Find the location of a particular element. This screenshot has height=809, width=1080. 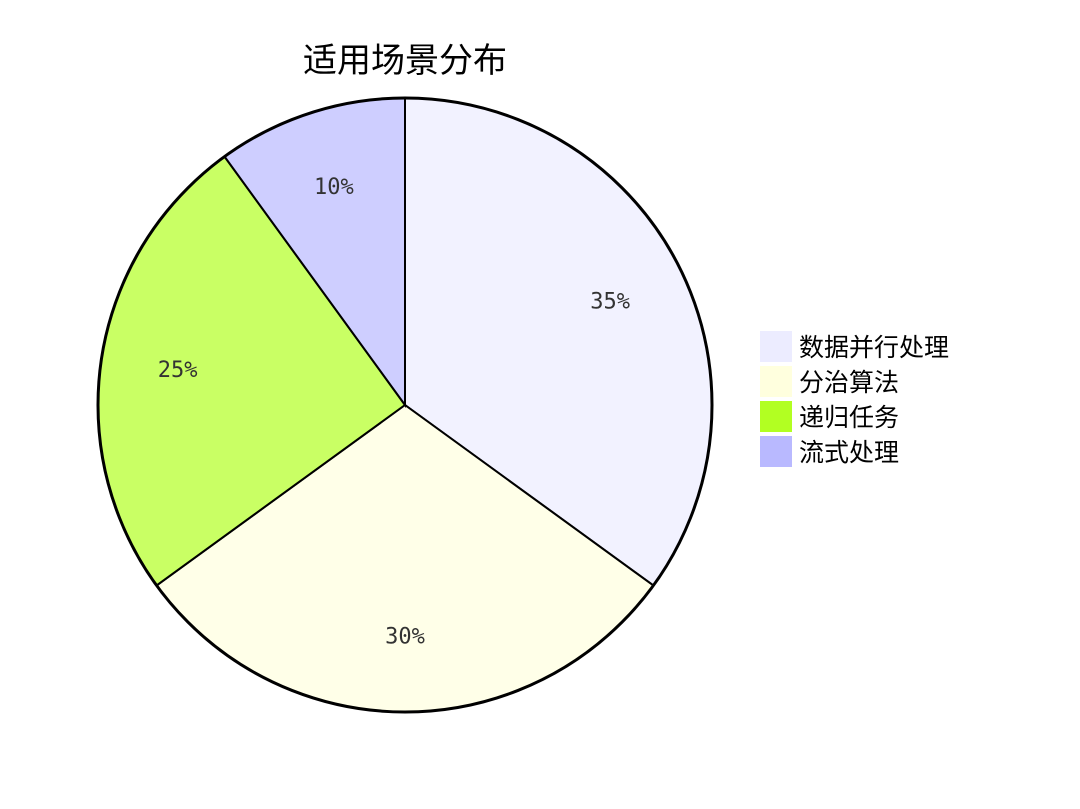

slice-label-3: 10% is located at coordinates (334, 187).